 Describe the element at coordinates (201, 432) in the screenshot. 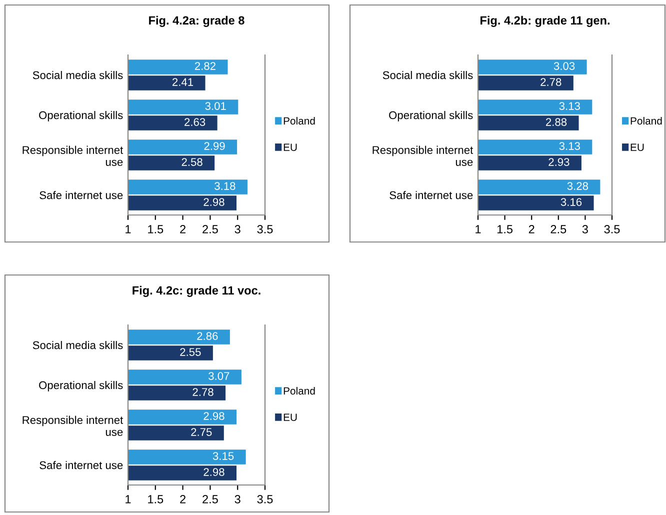

I see `data-label: 2.75` at that location.